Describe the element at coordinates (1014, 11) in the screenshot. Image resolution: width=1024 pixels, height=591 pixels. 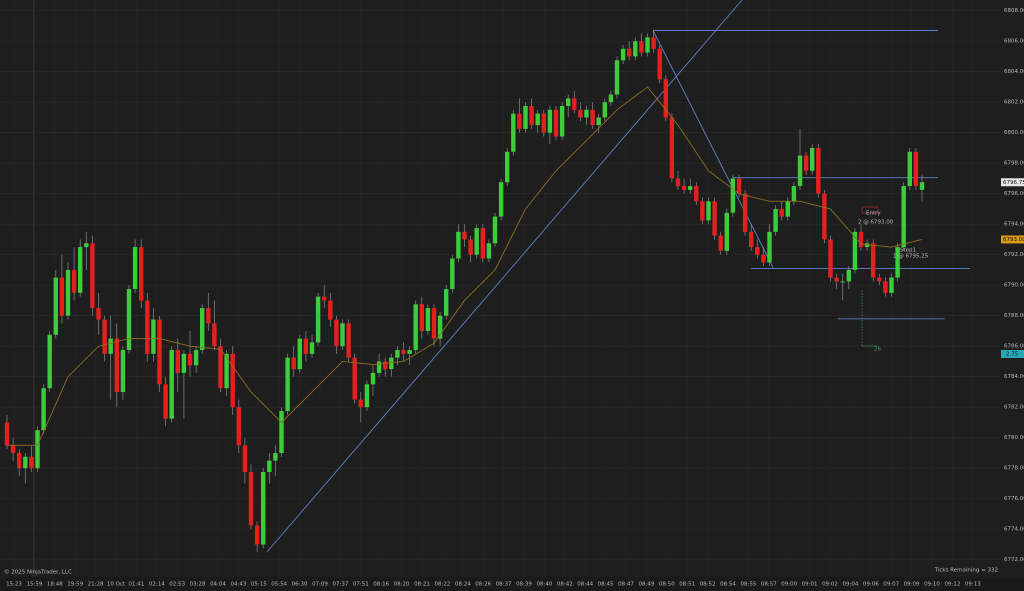
I see `y-tick-label: 6808.00` at that location.